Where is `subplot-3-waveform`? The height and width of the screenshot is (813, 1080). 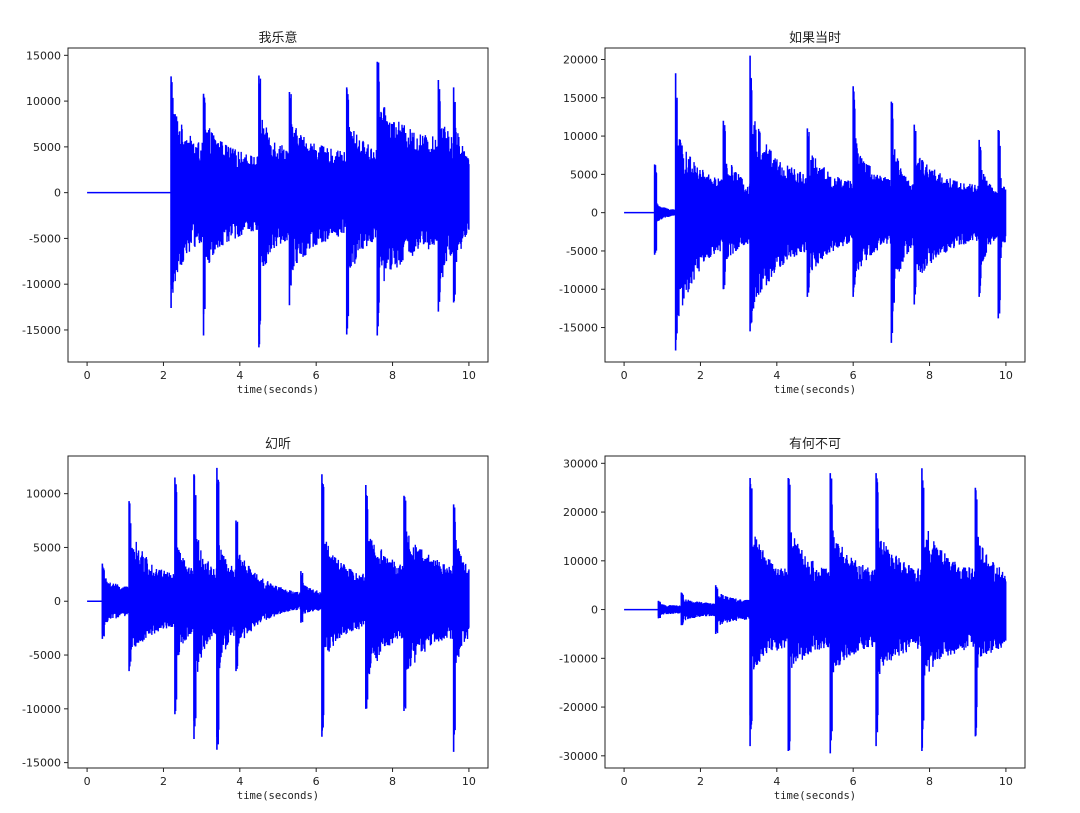
subplot-3-waveform is located at coordinates (278, 609).